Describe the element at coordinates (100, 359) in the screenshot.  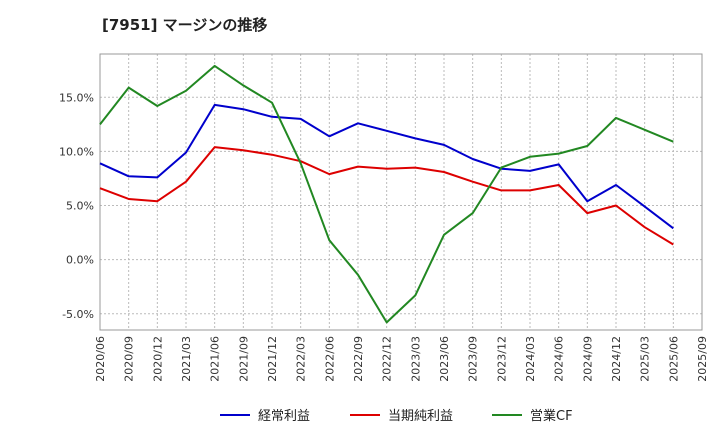
I see `x-tick-label: 2020/06` at that location.